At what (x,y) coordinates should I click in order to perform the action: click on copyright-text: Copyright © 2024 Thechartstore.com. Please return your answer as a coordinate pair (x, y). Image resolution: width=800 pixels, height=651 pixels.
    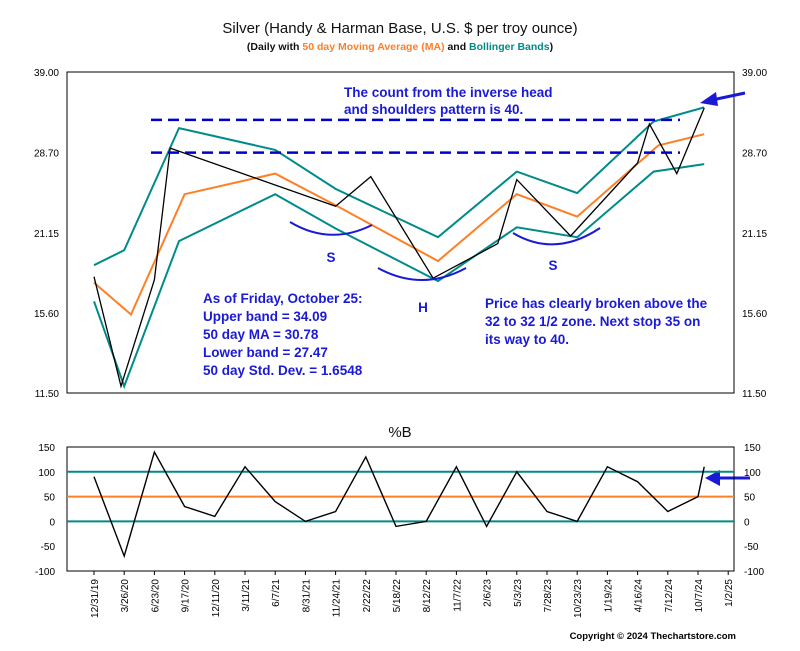
    Looking at the image, I should click on (653, 636).